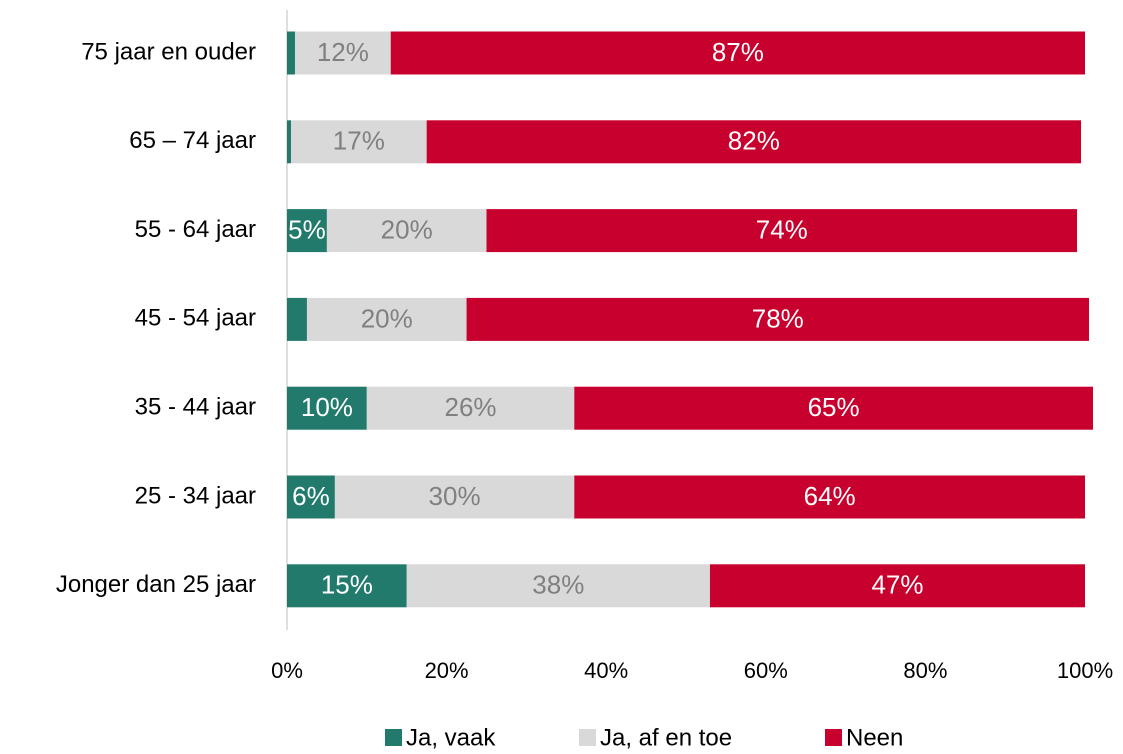 Image resolution: width=1123 pixels, height=754 pixels. I want to click on y-tick-label: 65 – 74 jaar, so click(192, 140).